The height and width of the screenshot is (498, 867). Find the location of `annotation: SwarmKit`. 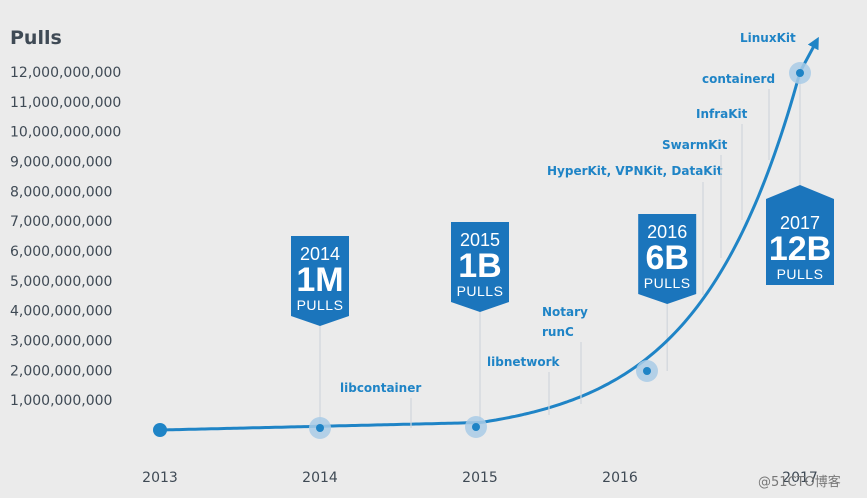

annotation: SwarmKit is located at coordinates (695, 198).